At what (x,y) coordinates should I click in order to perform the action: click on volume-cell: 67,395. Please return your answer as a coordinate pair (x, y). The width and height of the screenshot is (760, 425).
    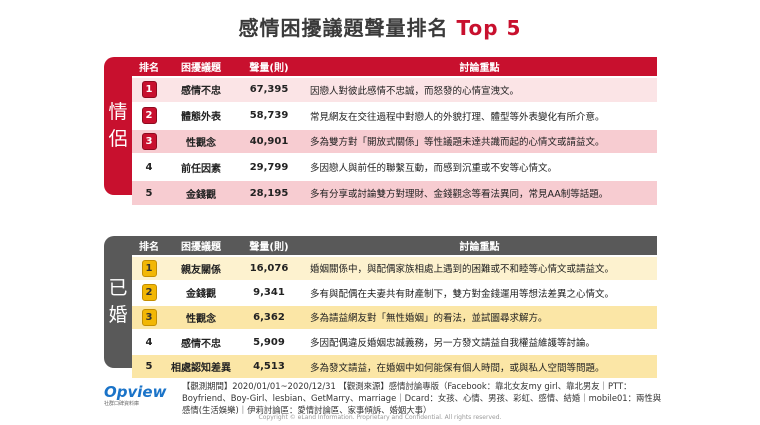
    Looking at the image, I should click on (269, 89).